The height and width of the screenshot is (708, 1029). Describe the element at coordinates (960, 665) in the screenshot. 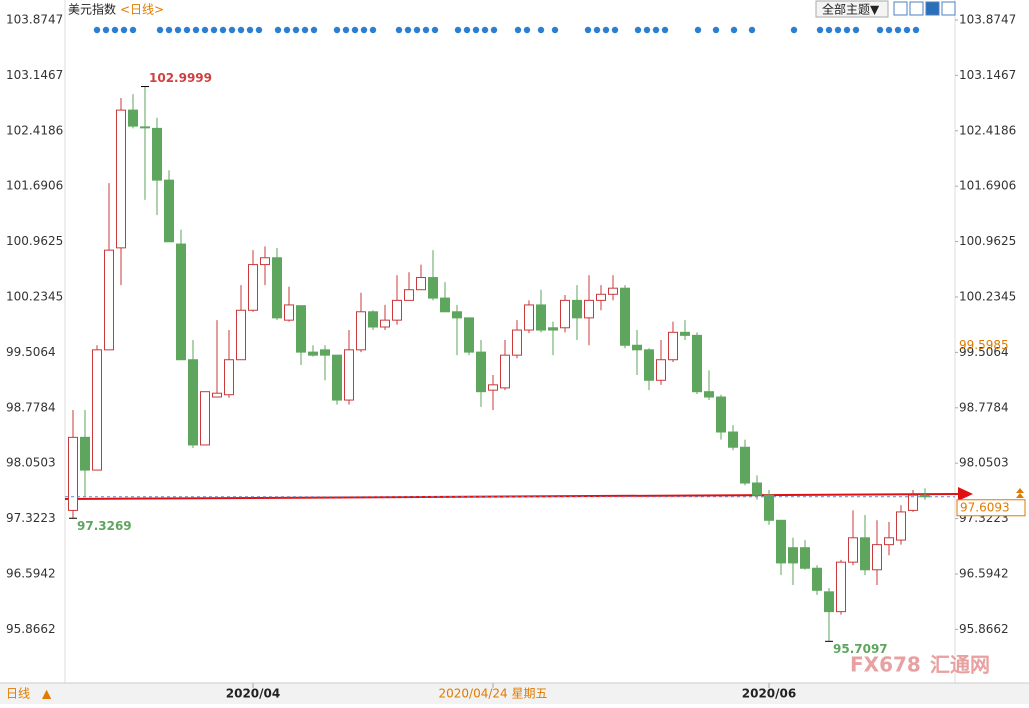

I see `watermark: 汇通网` at that location.